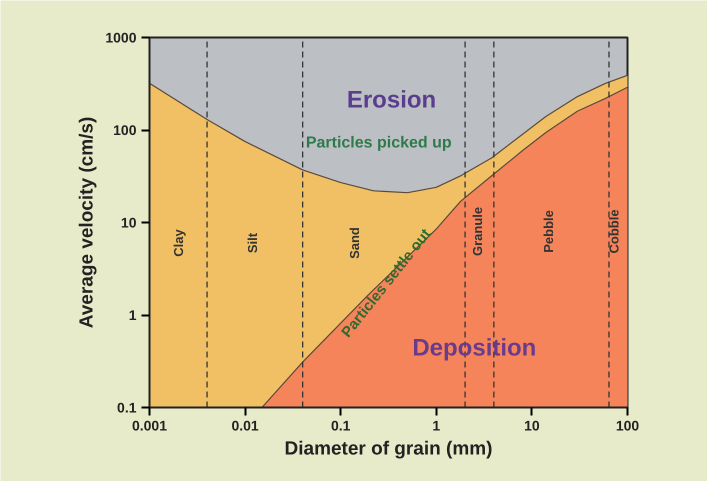 This screenshot has height=481, width=707. I want to click on y-tick-label: 1, so click(132, 315).